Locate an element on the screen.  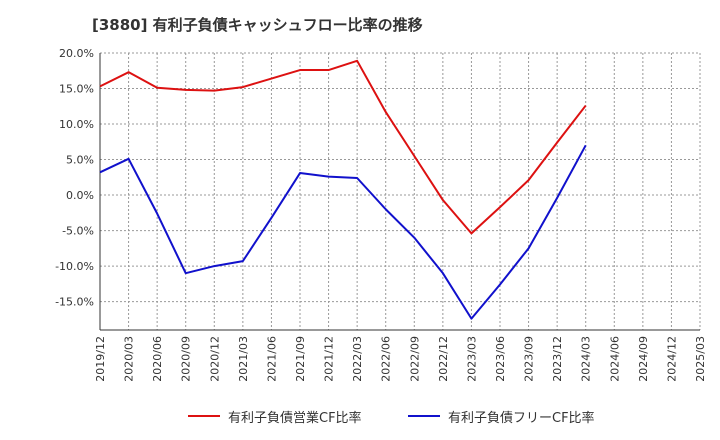
x-tick-label: 2024/06 is located at coordinates (614, 359).